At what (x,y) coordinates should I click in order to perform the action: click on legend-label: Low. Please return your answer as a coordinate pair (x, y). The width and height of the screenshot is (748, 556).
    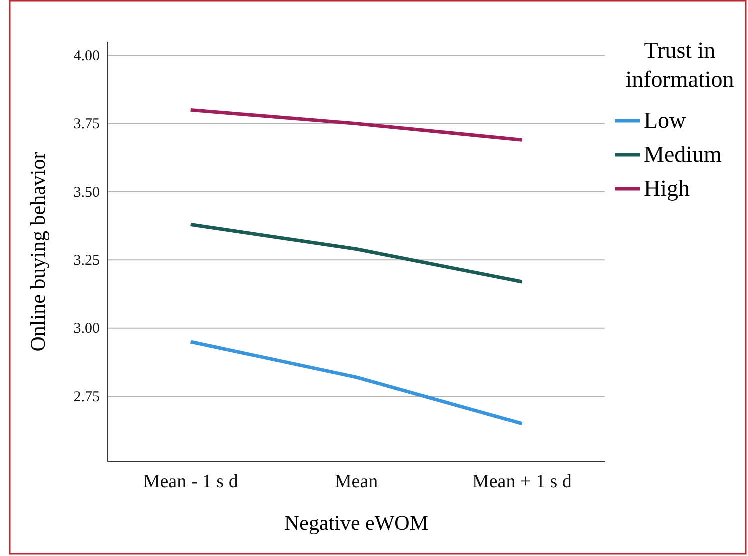
    Looking at the image, I should click on (665, 120).